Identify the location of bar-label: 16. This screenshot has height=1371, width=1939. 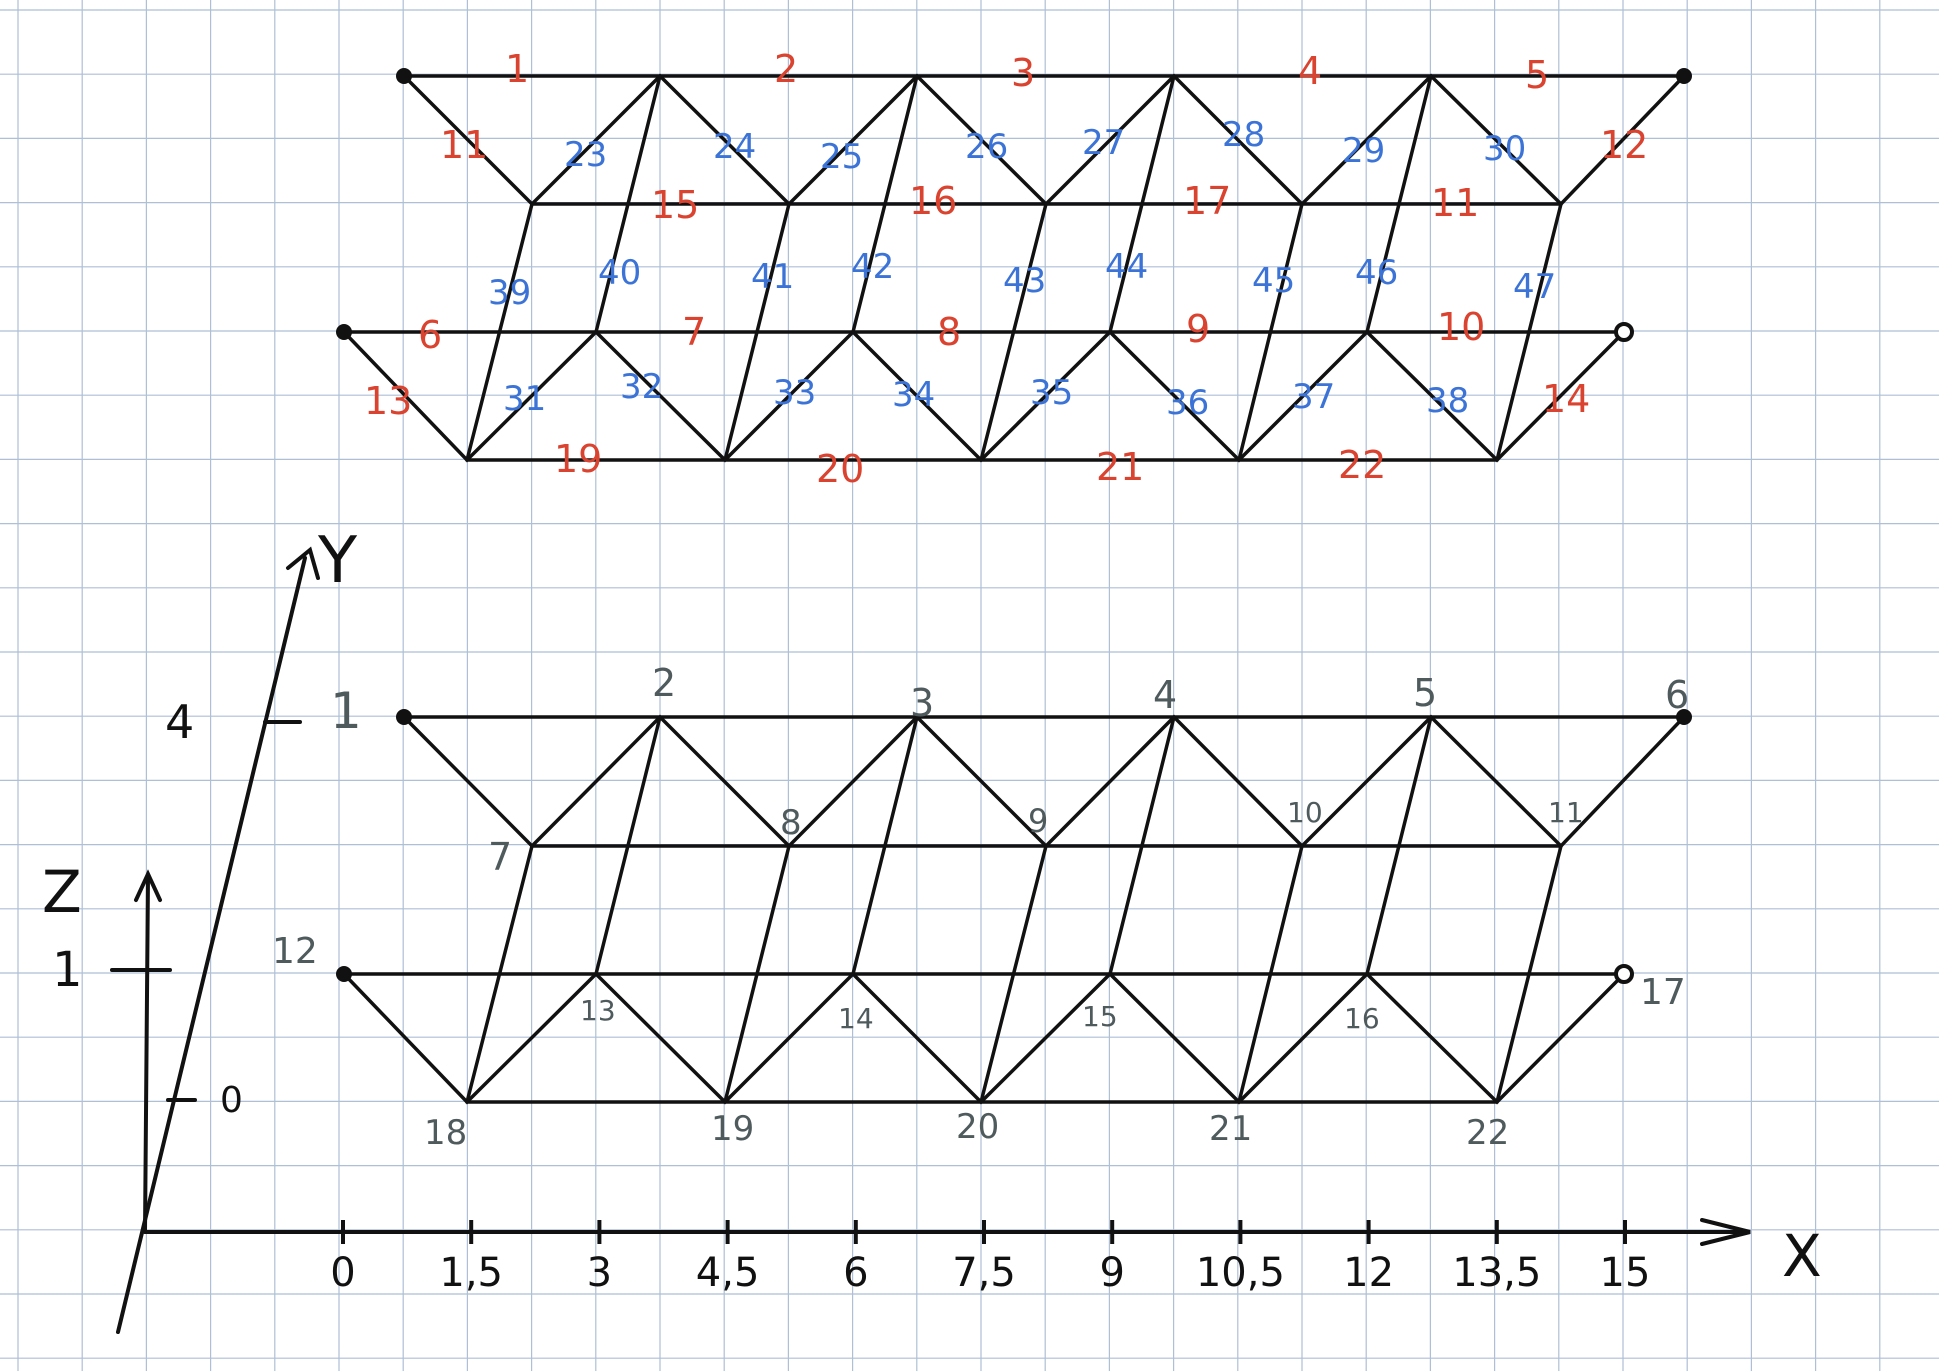
(933, 201).